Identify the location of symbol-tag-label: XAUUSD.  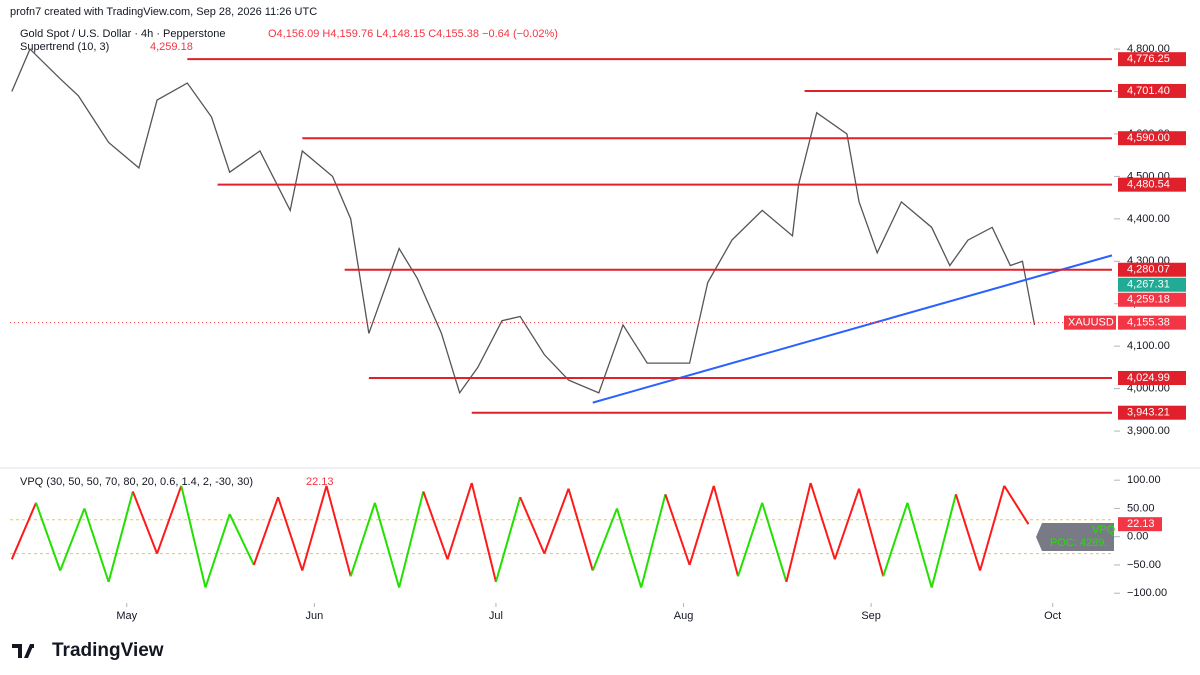
(1091, 323).